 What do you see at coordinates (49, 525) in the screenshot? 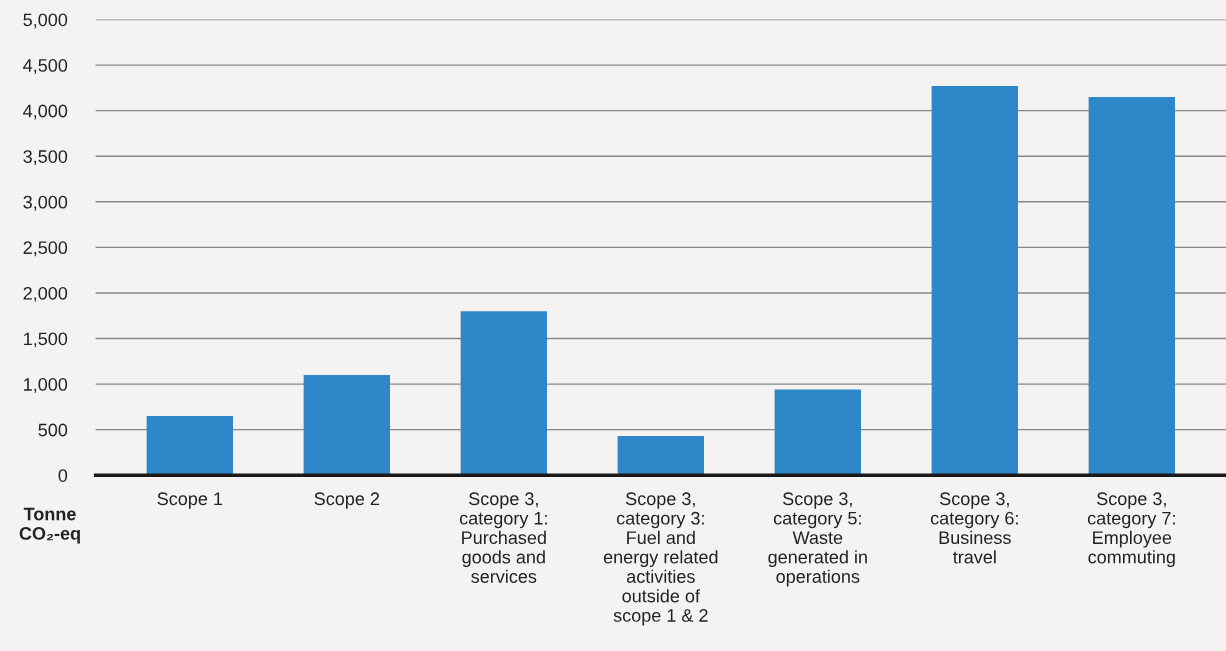
I see `y-axis-title: Tonne CO₂-eq` at bounding box center [49, 525].